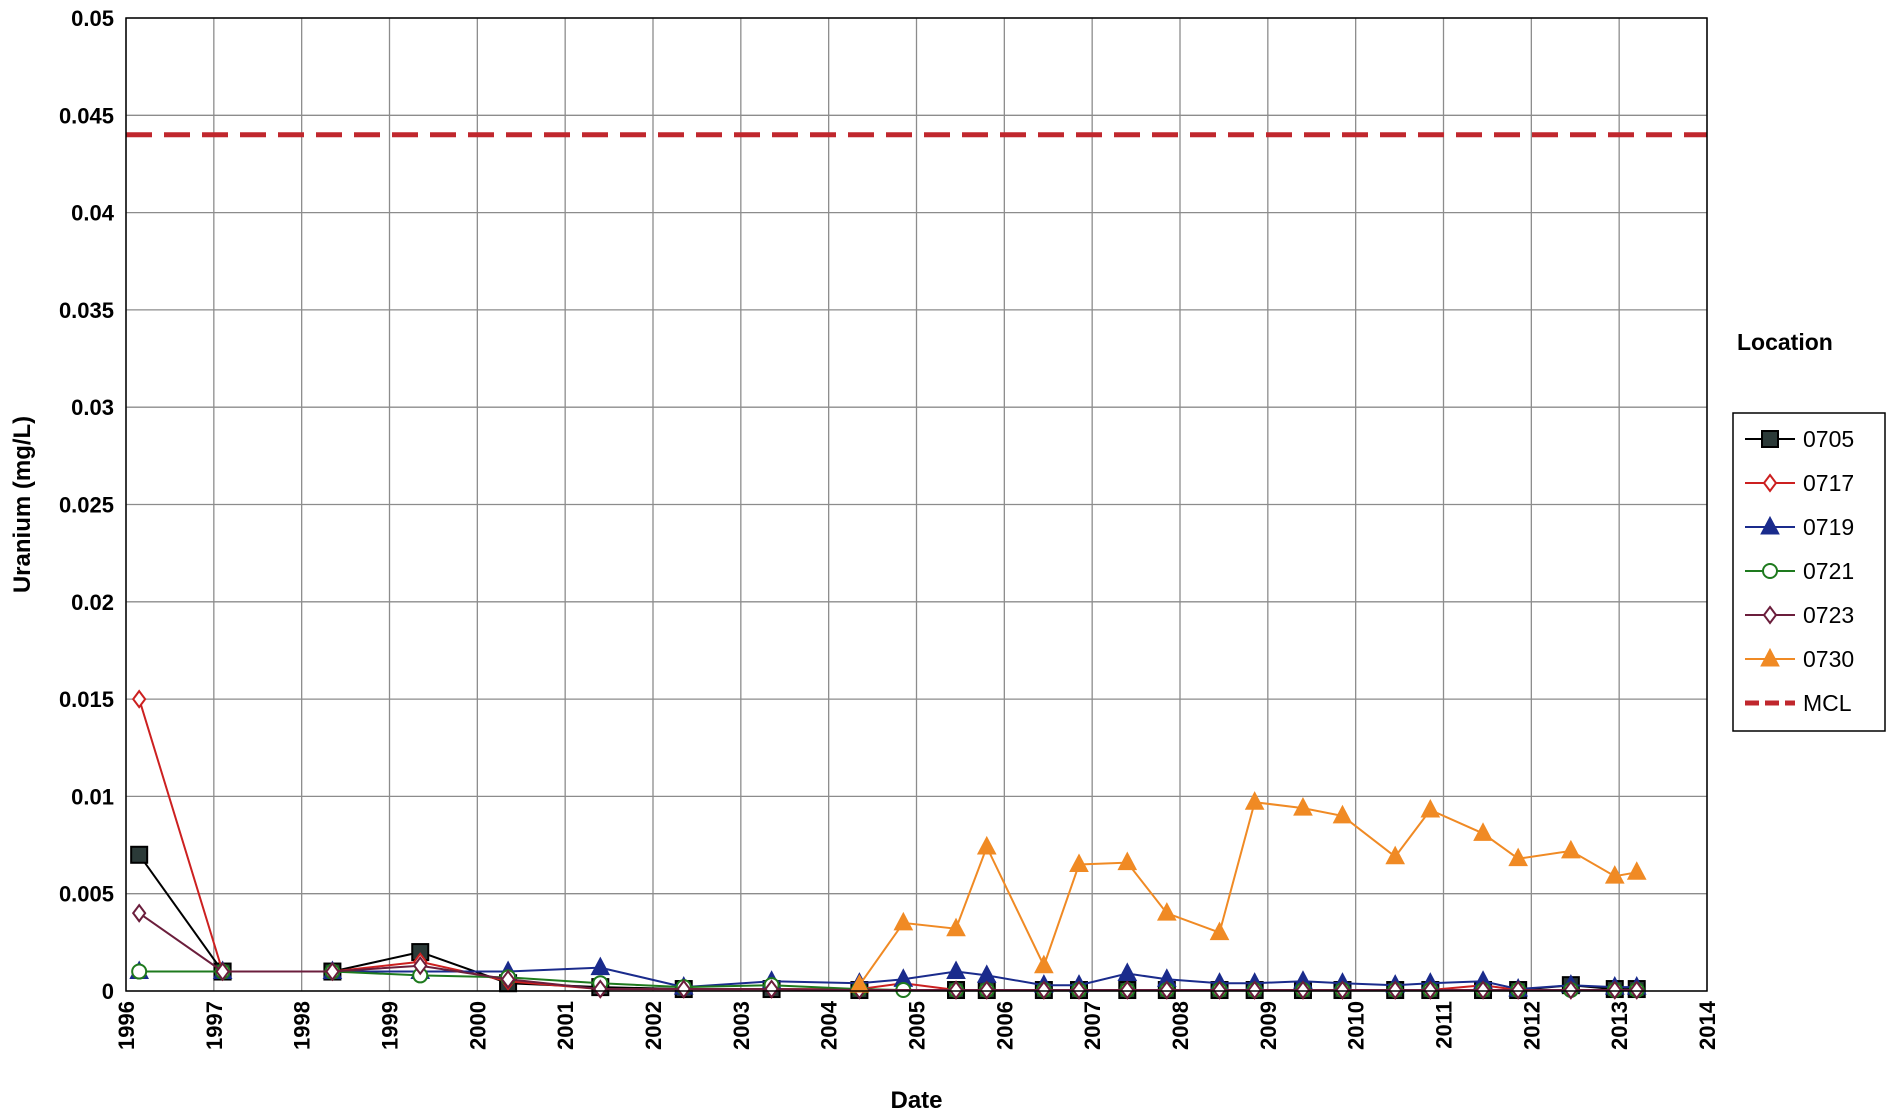 The image size is (1890, 1117). What do you see at coordinates (302, 1025) in the screenshot?
I see `x-tick-label: 1998` at bounding box center [302, 1025].